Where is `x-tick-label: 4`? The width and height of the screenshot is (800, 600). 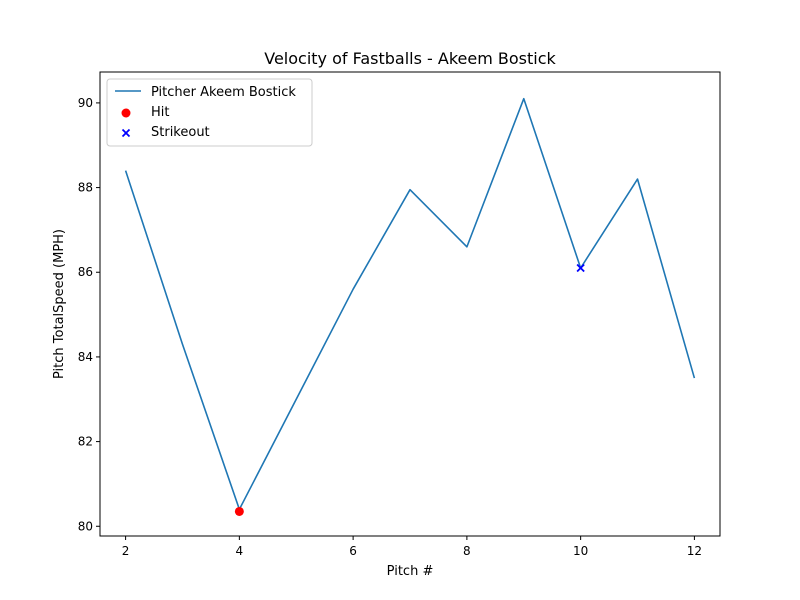 x-tick-label: 4 is located at coordinates (240, 551).